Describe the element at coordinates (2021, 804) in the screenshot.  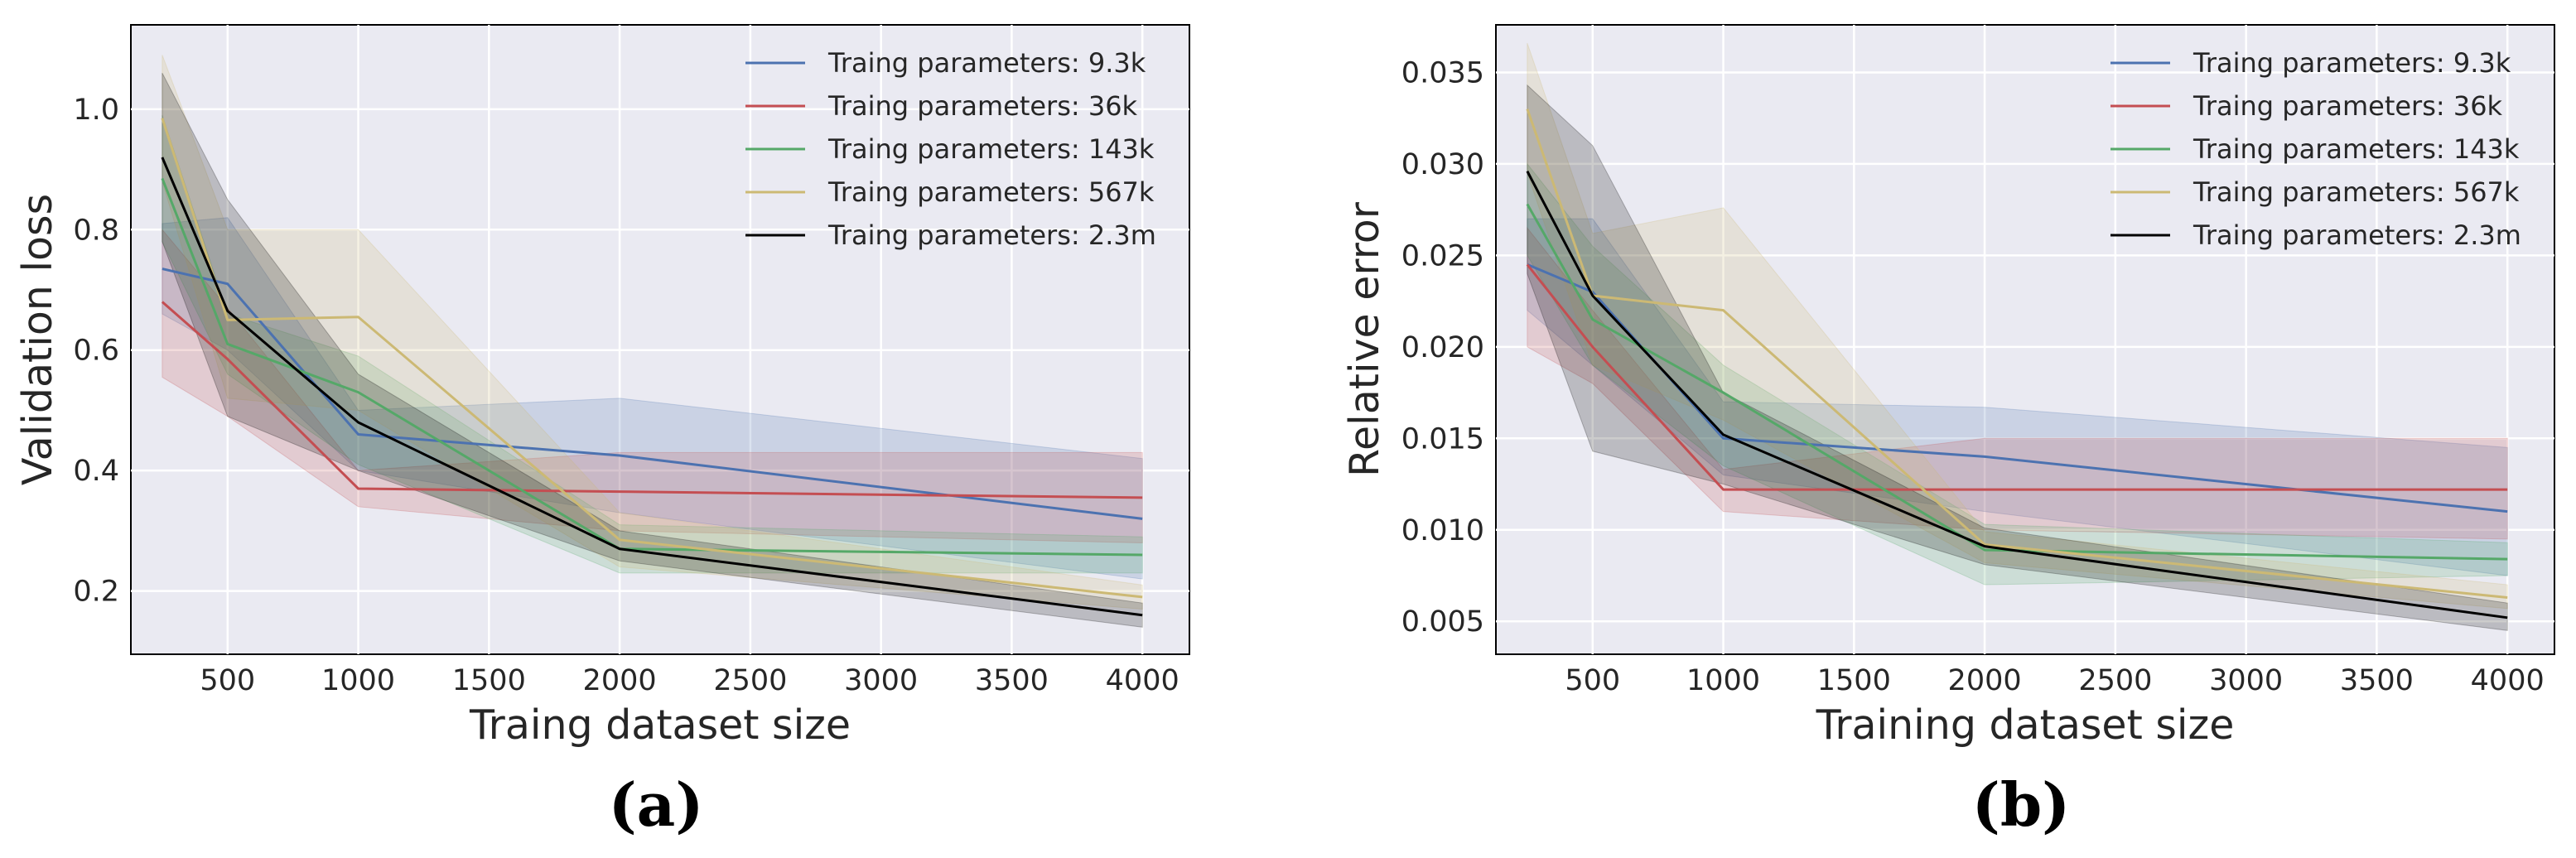
I see `panel-label-b: (b)` at that location.